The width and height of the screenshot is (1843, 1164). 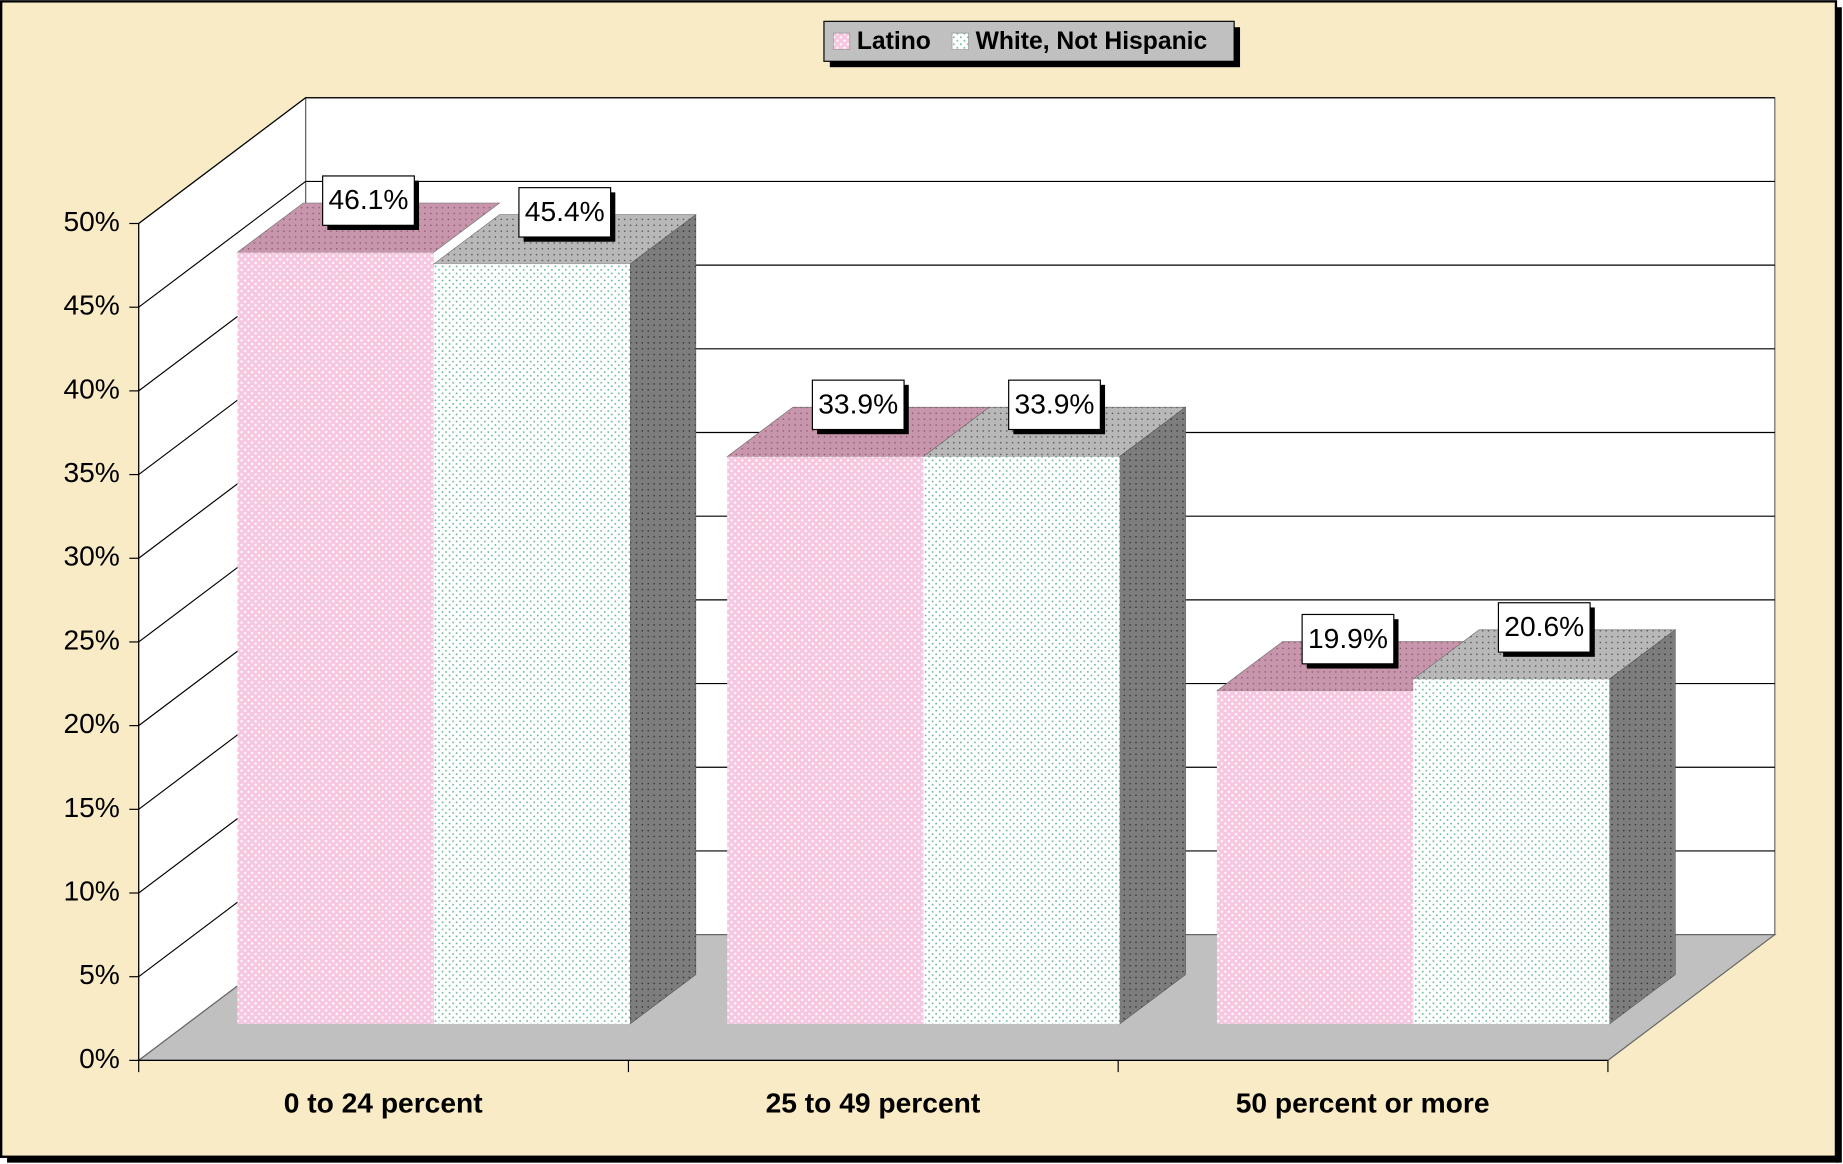 What do you see at coordinates (873, 1102) in the screenshot?
I see `x-tick-label: 25 to 49 percent` at bounding box center [873, 1102].